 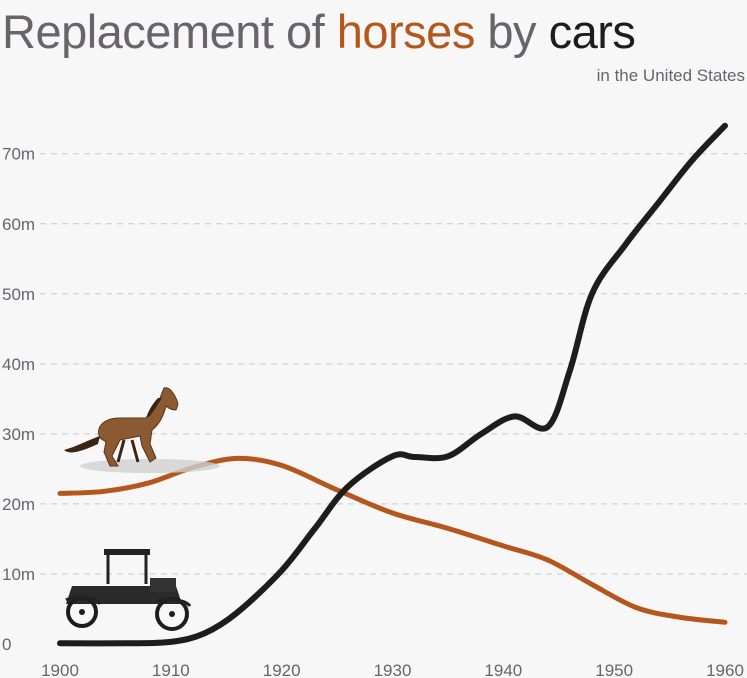 I want to click on y-tick-label: 70m, so click(x=18, y=154).